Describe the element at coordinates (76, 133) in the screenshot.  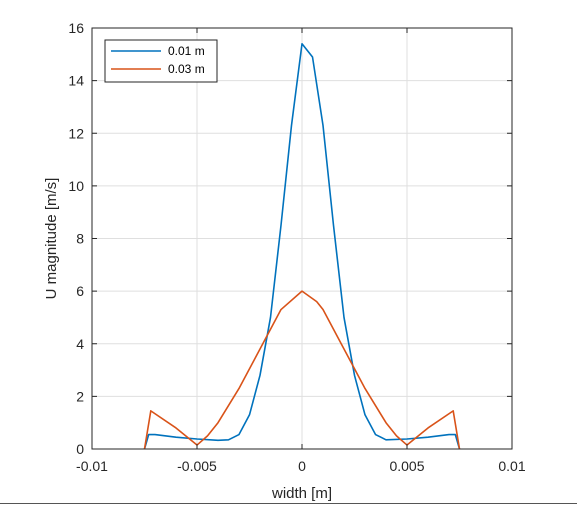
I see `y-tick-label: 12` at that location.